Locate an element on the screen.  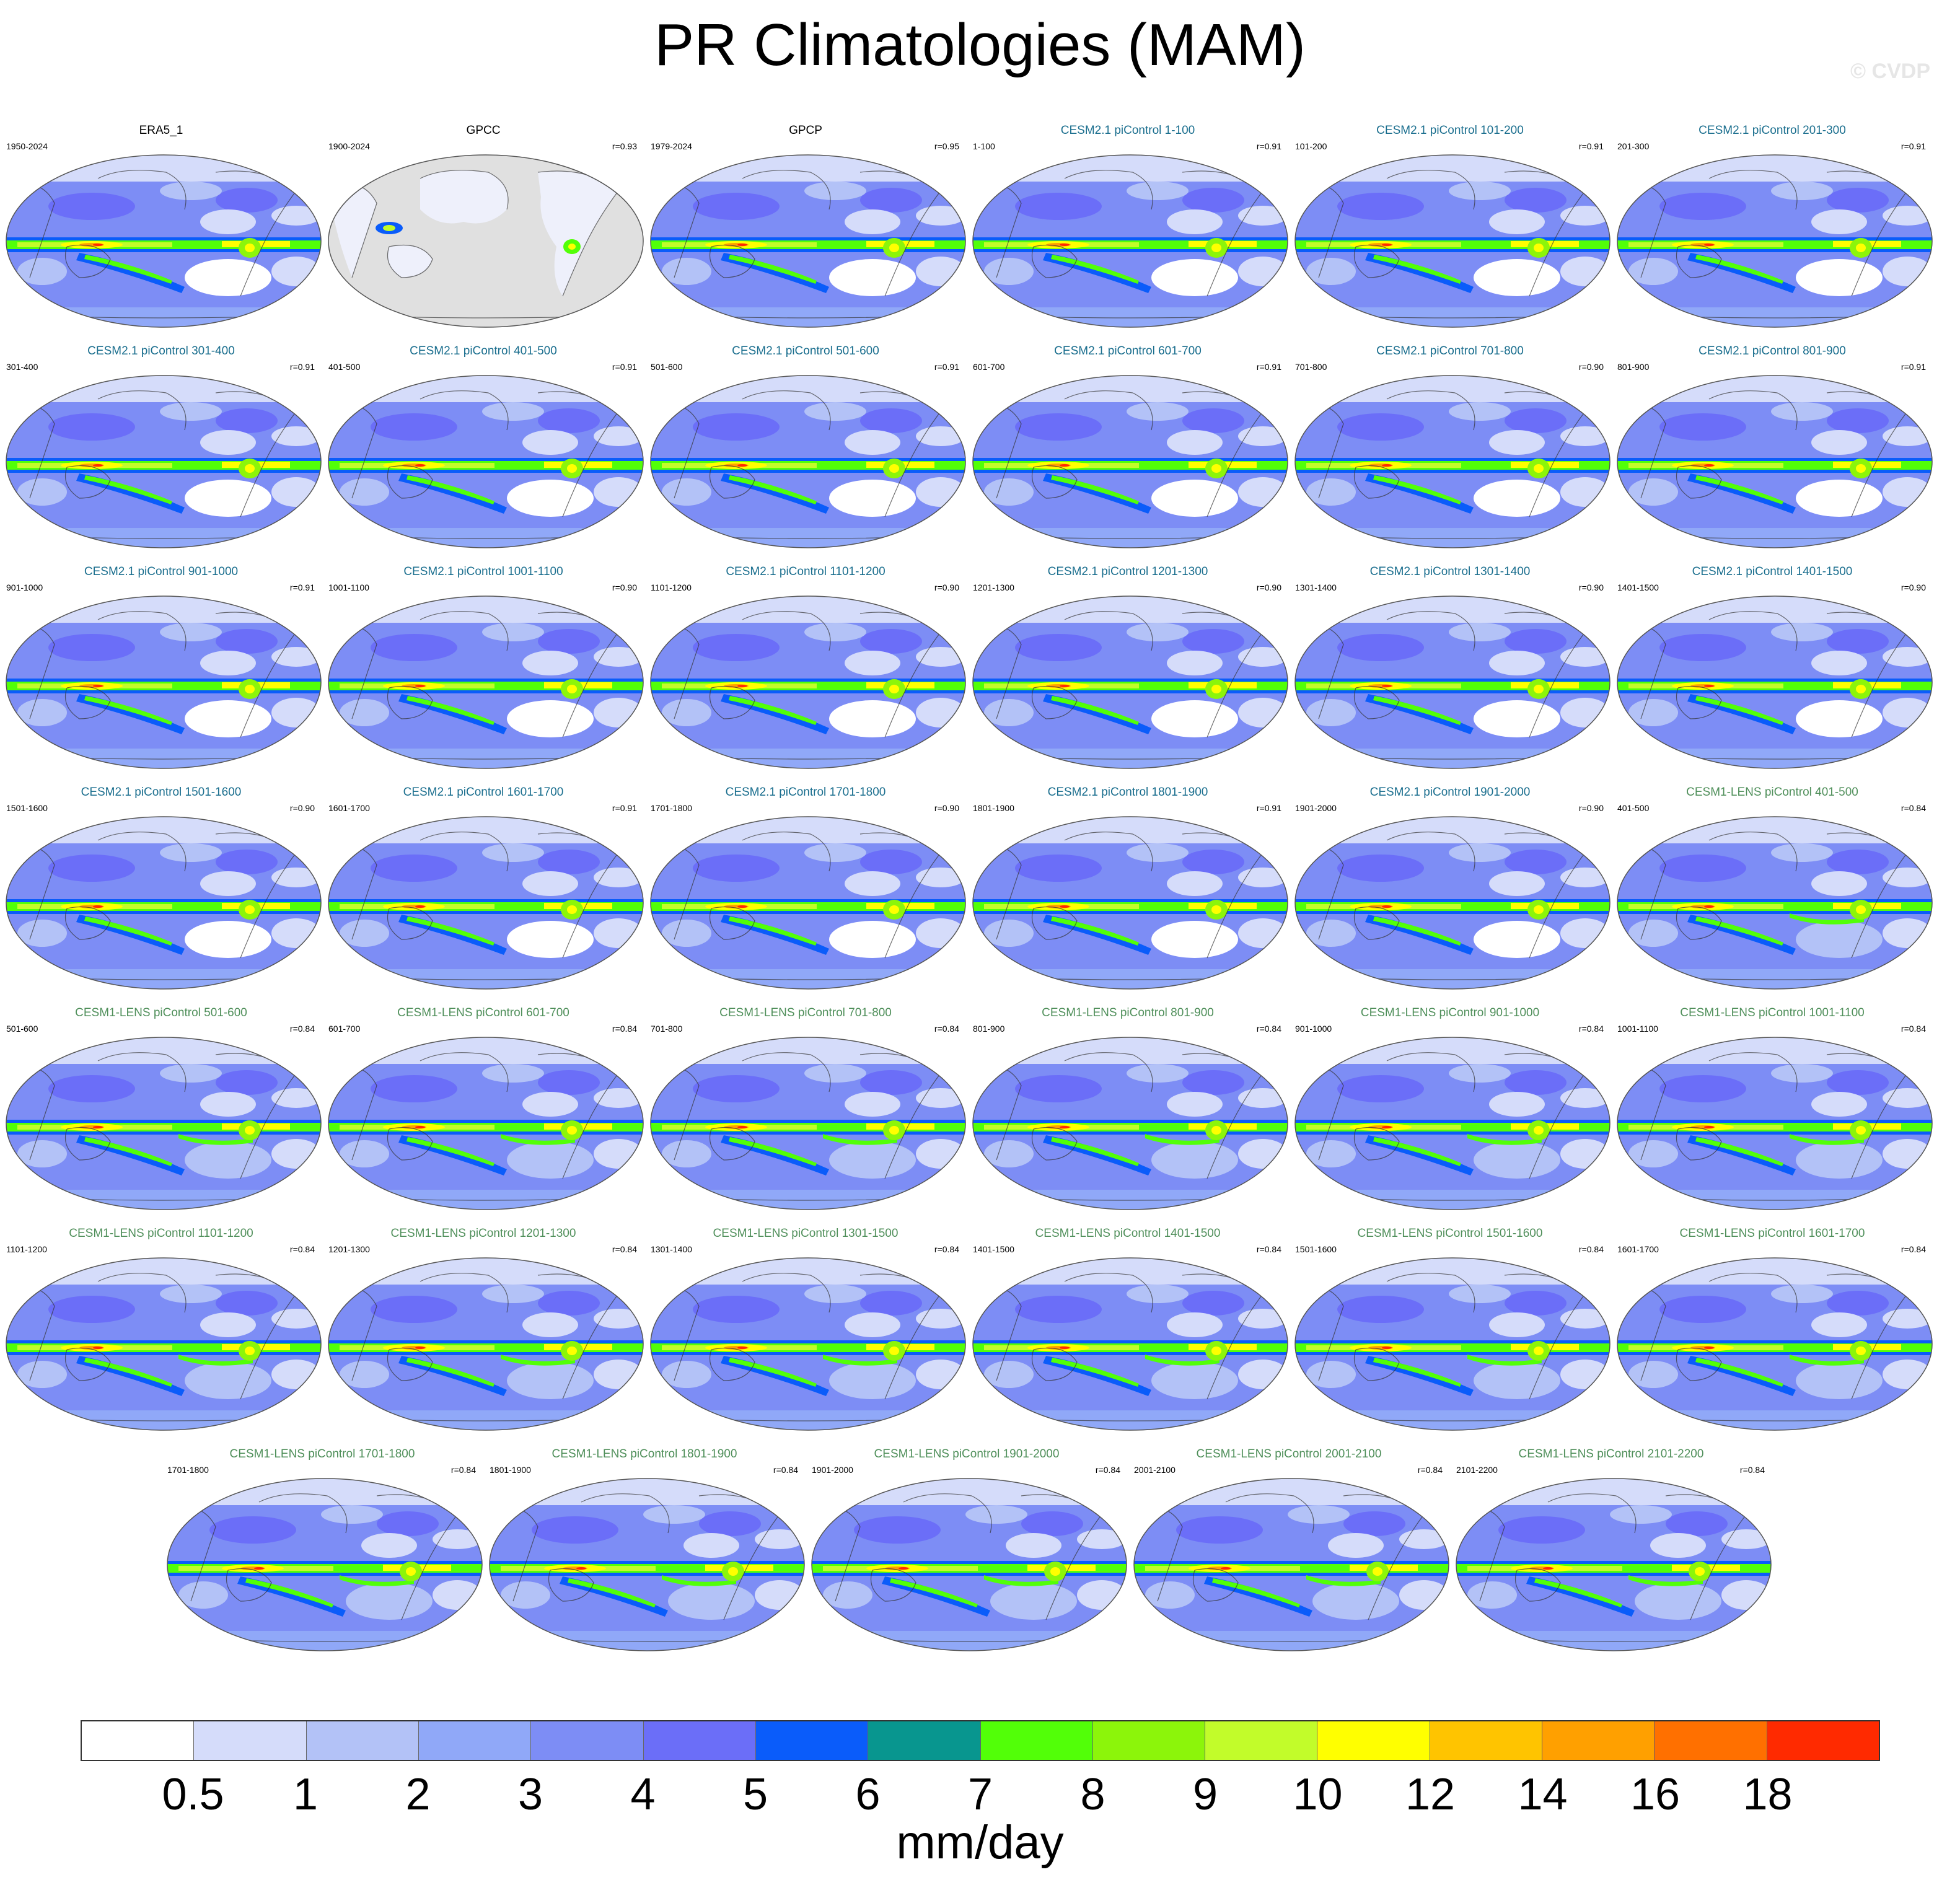
colorbar-label: 12 is located at coordinates (1430, 1794).